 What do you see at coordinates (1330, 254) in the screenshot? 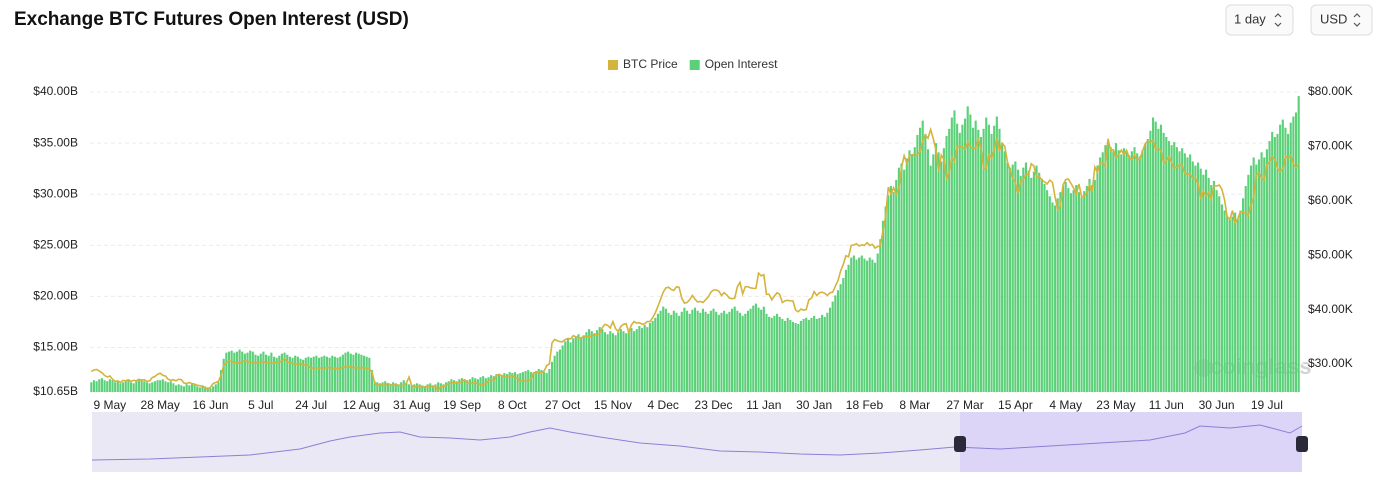
I see `y2-tick-label: $50.00K` at bounding box center [1330, 254].